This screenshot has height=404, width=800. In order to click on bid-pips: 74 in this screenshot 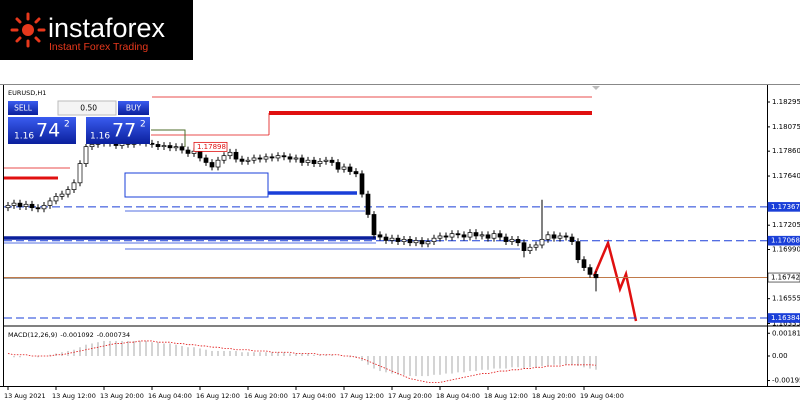, I will do `click(48, 131)`.